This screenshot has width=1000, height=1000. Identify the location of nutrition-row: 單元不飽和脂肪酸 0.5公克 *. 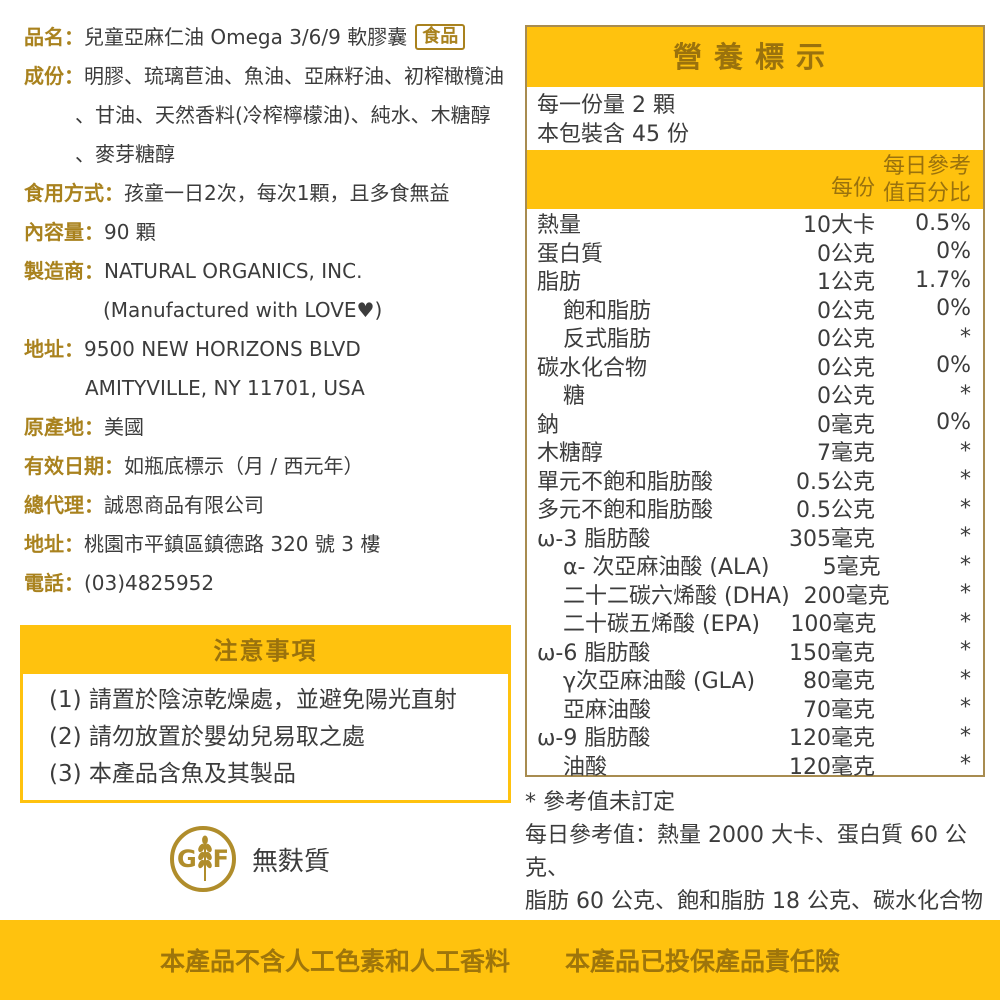
(754, 481).